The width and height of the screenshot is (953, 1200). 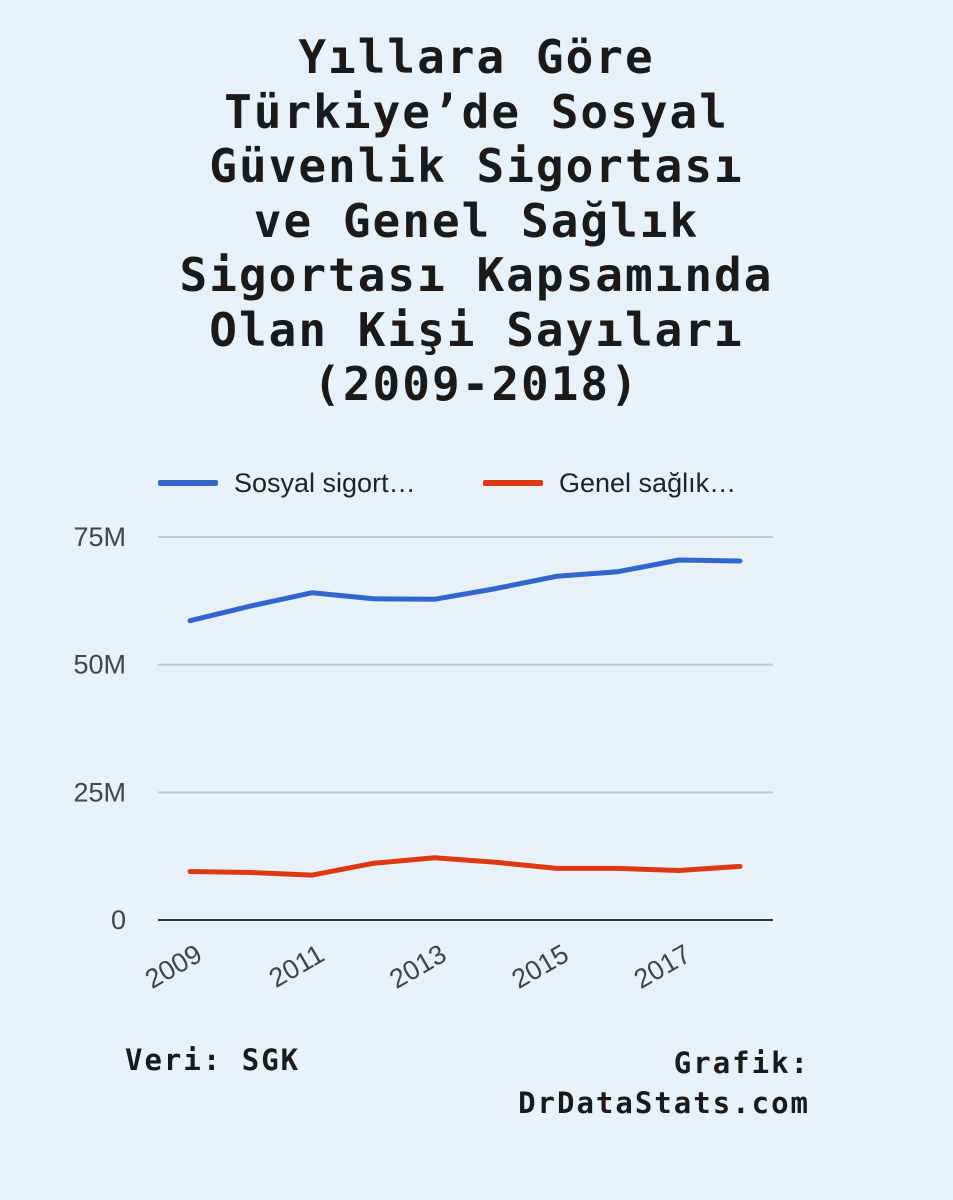 What do you see at coordinates (312, 875) in the screenshot?
I see `series-2-point-2011` at bounding box center [312, 875].